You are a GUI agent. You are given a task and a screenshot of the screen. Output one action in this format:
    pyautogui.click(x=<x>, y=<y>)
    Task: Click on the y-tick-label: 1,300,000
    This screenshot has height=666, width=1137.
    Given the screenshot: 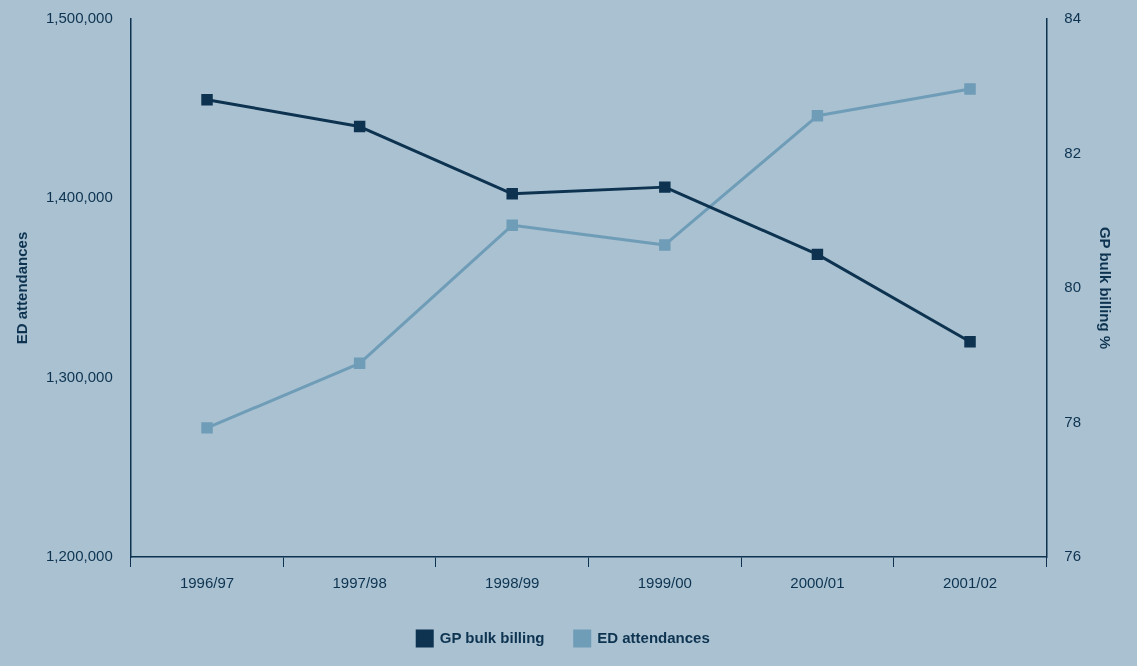 What is the action you would take?
    pyautogui.click(x=79, y=376)
    